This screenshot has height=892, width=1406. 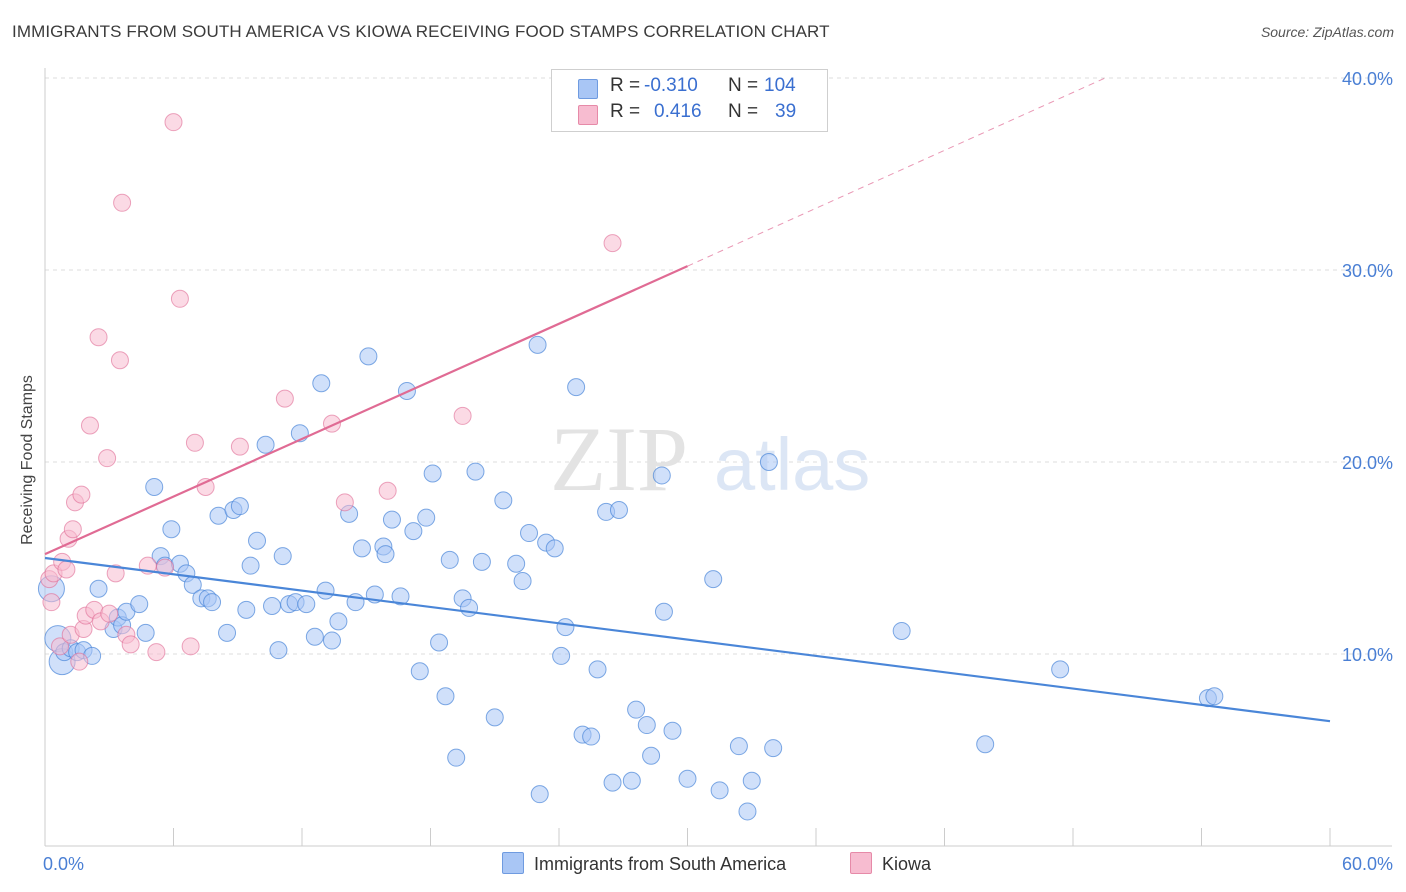 What do you see at coordinates (63, 864) in the screenshot?
I see `x-tick-label: 0.0%` at bounding box center [63, 864].